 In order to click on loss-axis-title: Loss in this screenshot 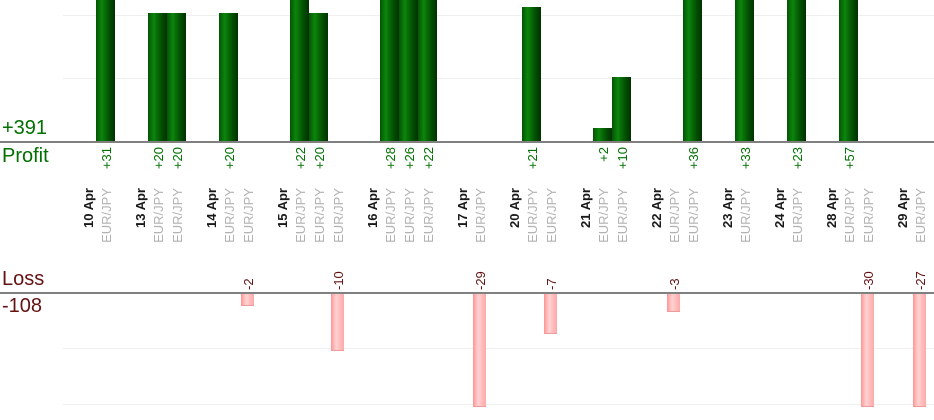, I will do `click(23, 279)`.